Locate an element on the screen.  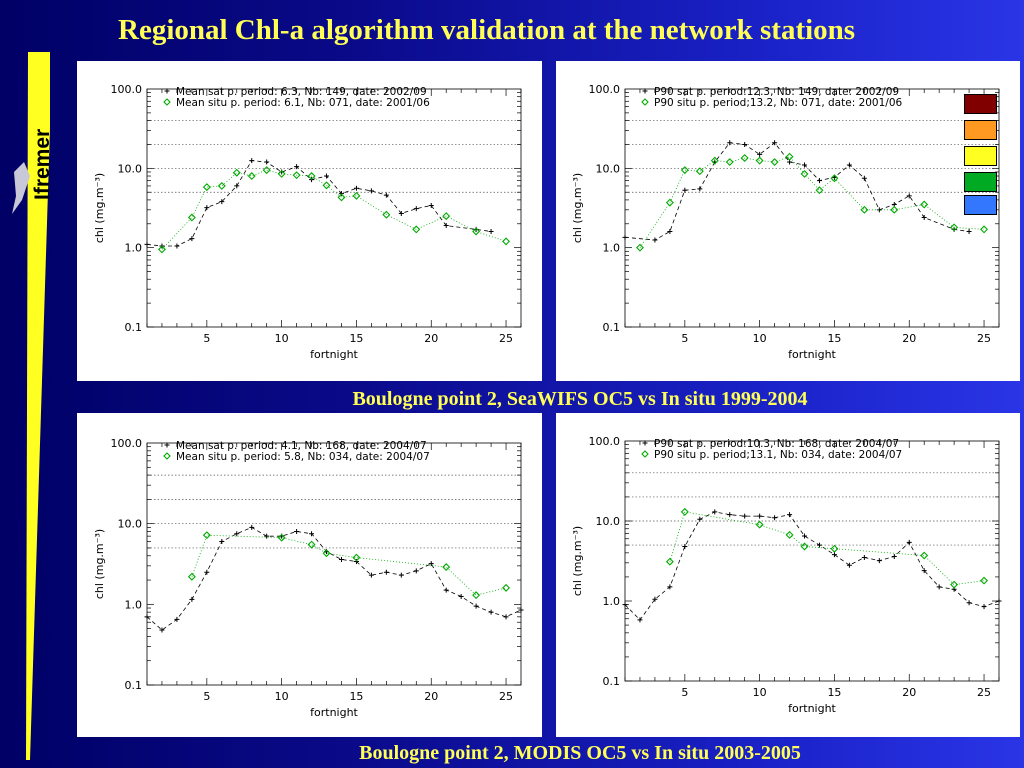
x-tick-label-5: 5 is located at coordinates (684, 692).